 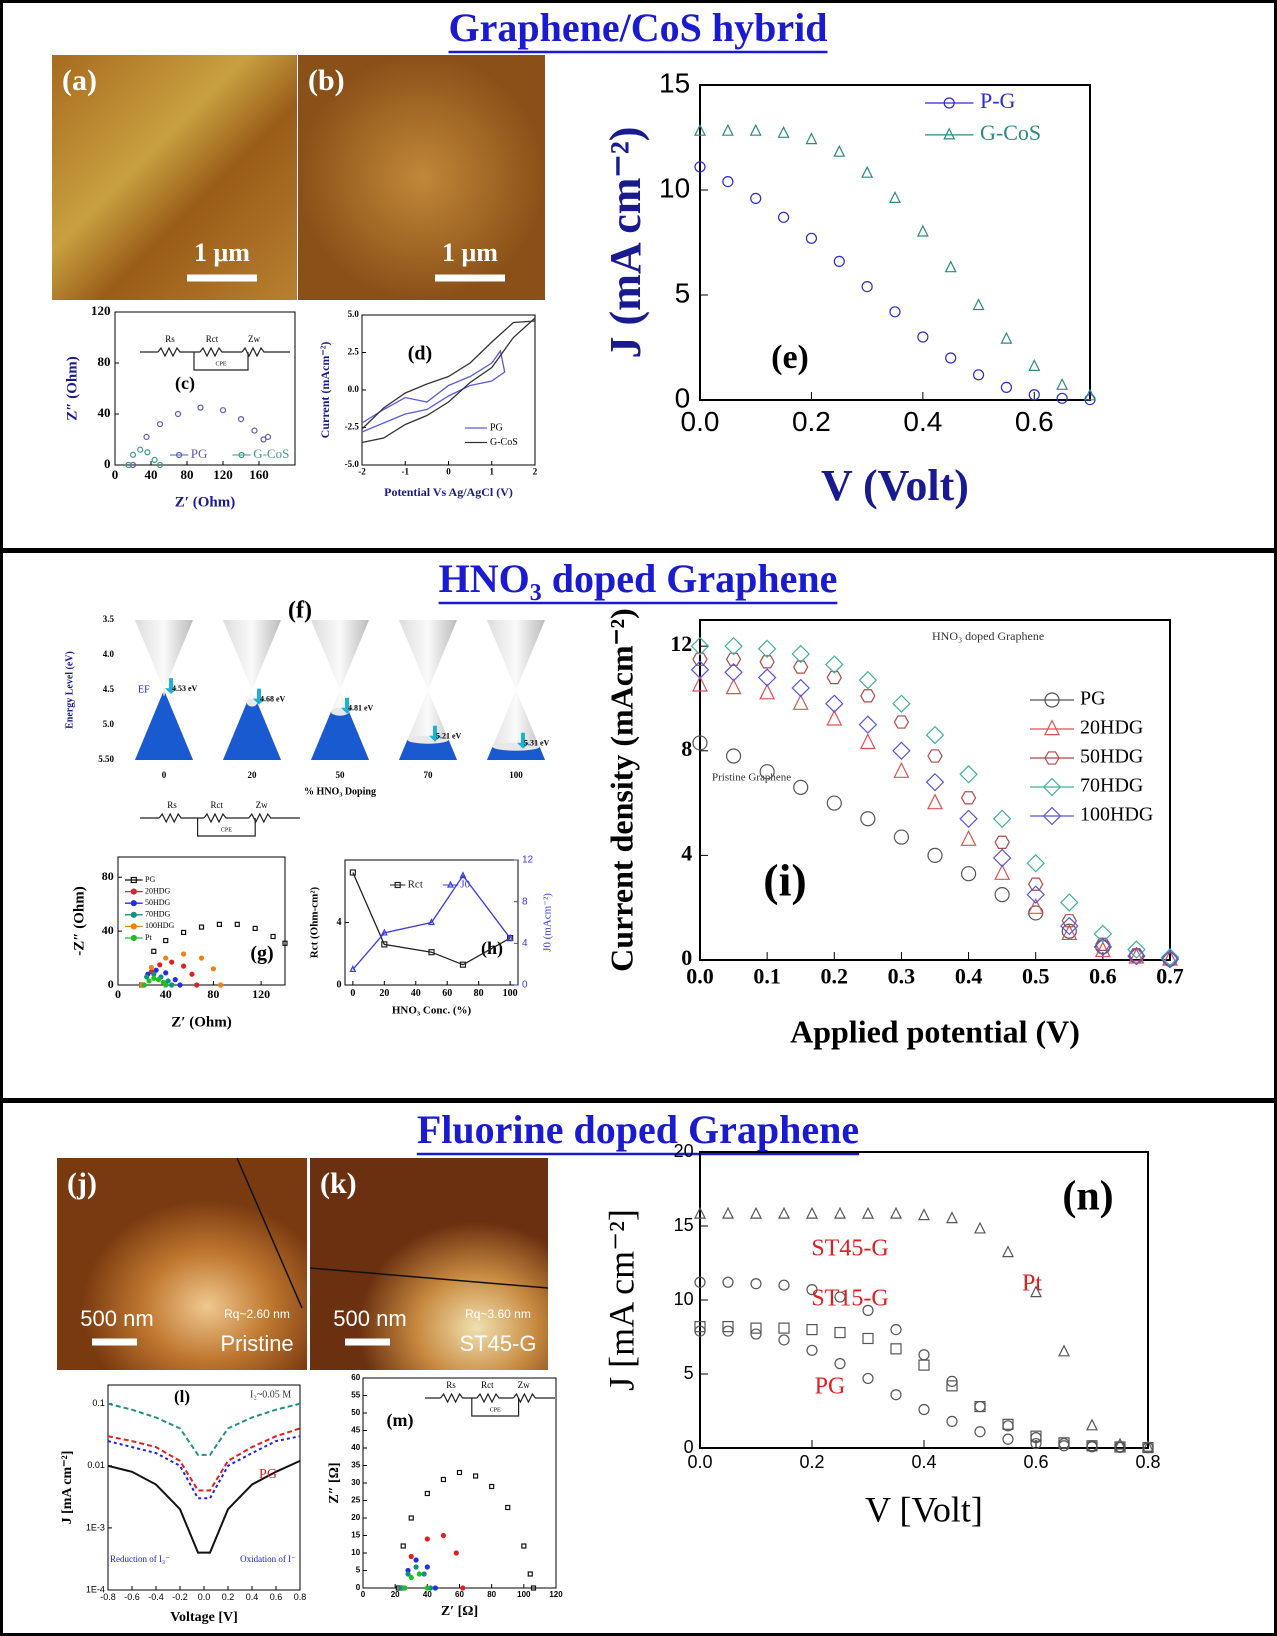 What do you see at coordinates (355, 1377) in the screenshot?
I see `y-tick-label: 60` at bounding box center [355, 1377].